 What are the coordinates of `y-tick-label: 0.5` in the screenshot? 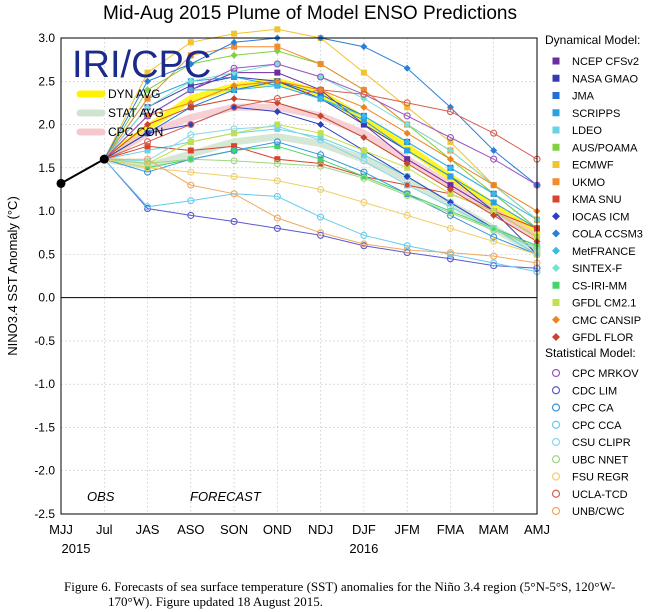 It's located at (46, 254).